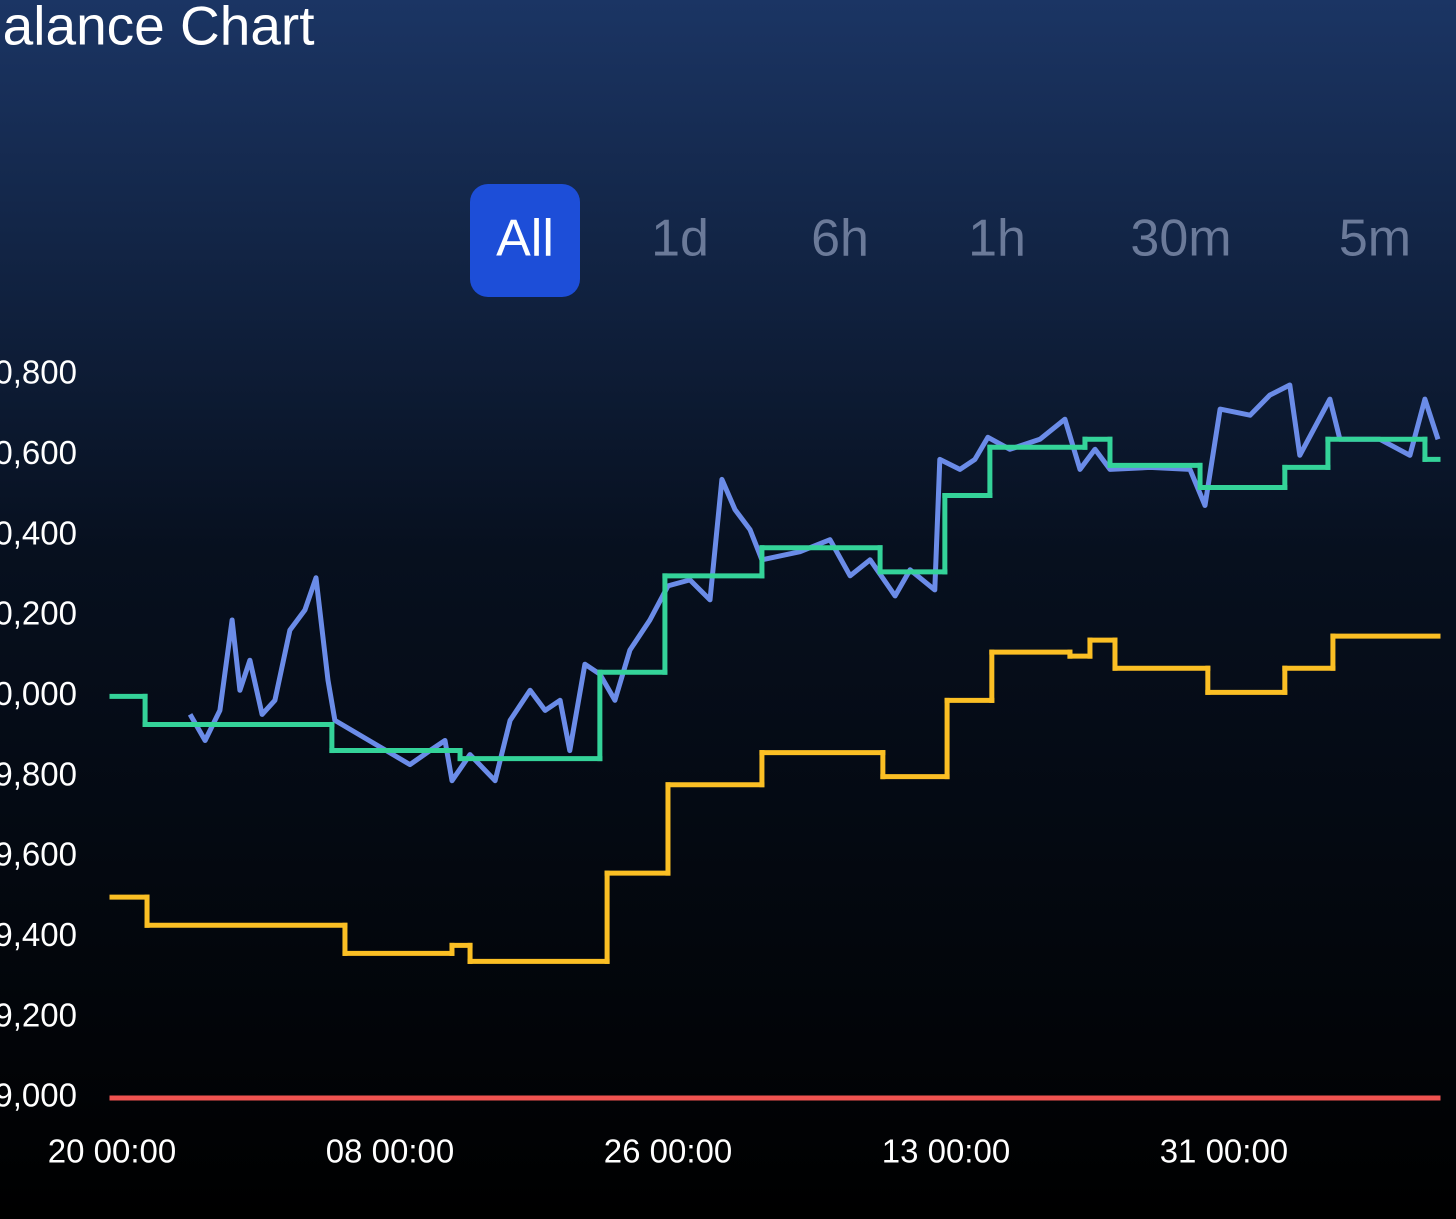  I want to click on range-button: 30m, so click(1180, 239).